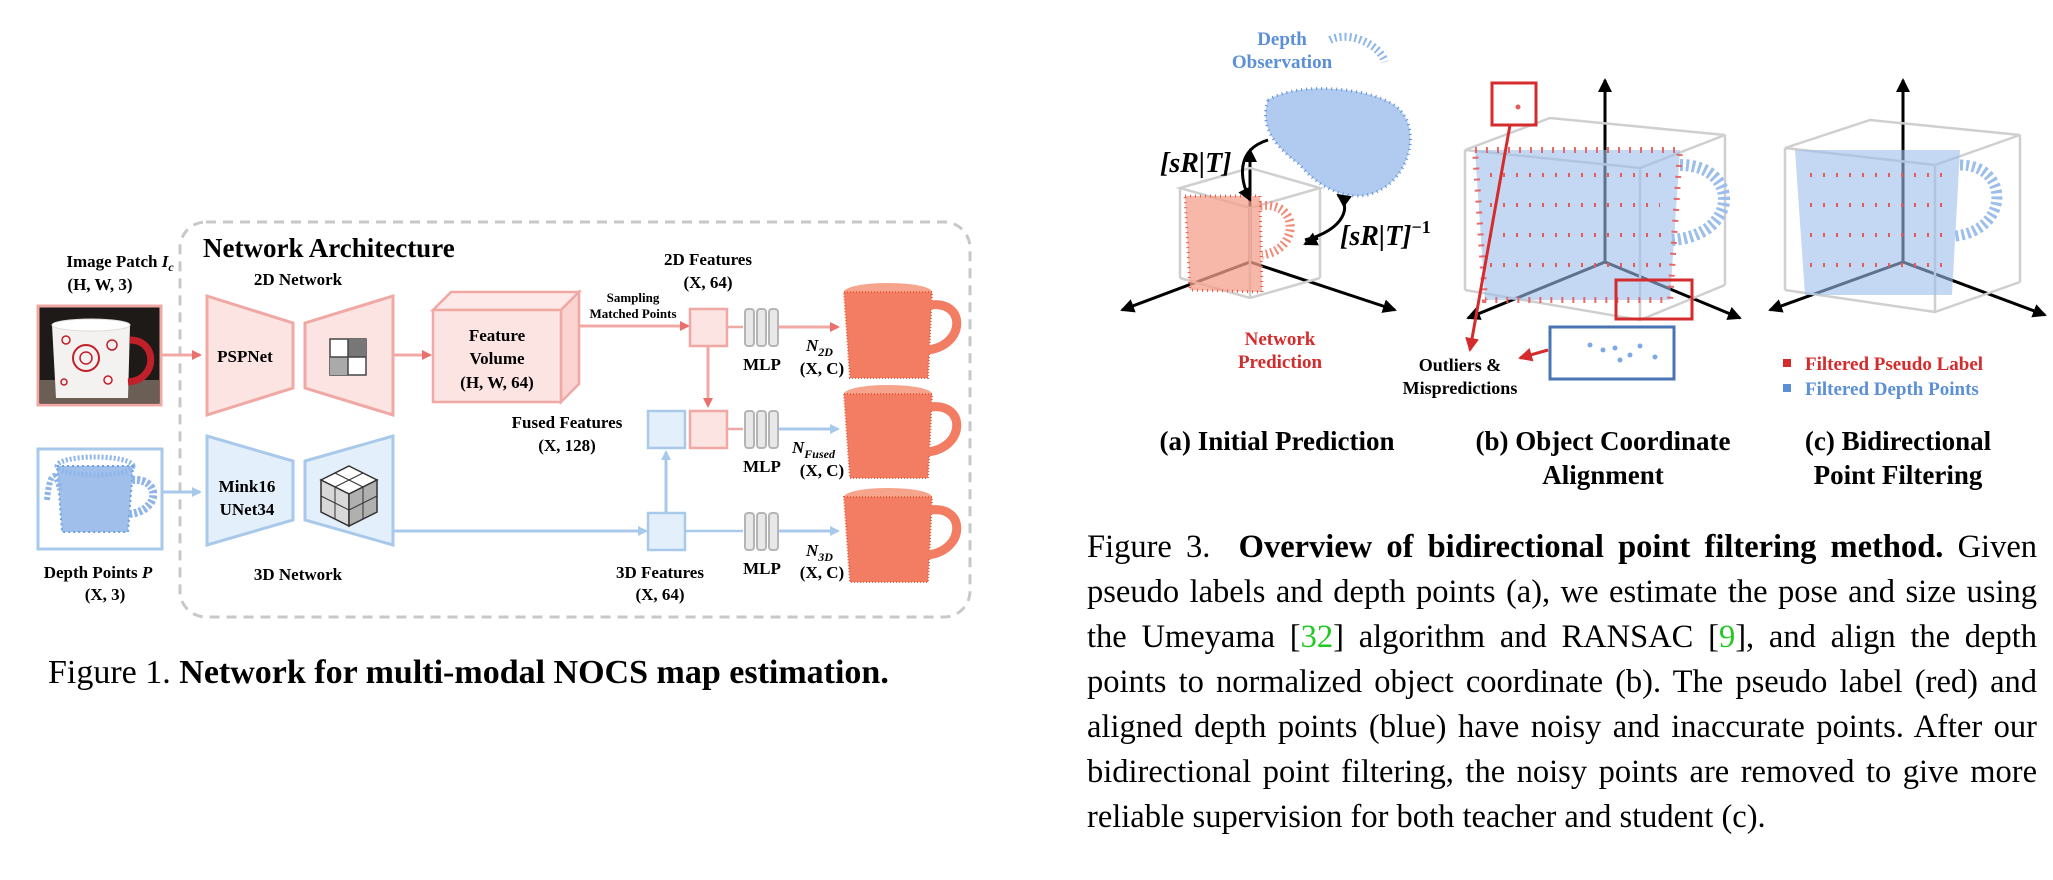 This screenshot has height=880, width=2053. Describe the element at coordinates (762, 364) in the screenshot. I see `mlp-label-2d: MLP` at that location.